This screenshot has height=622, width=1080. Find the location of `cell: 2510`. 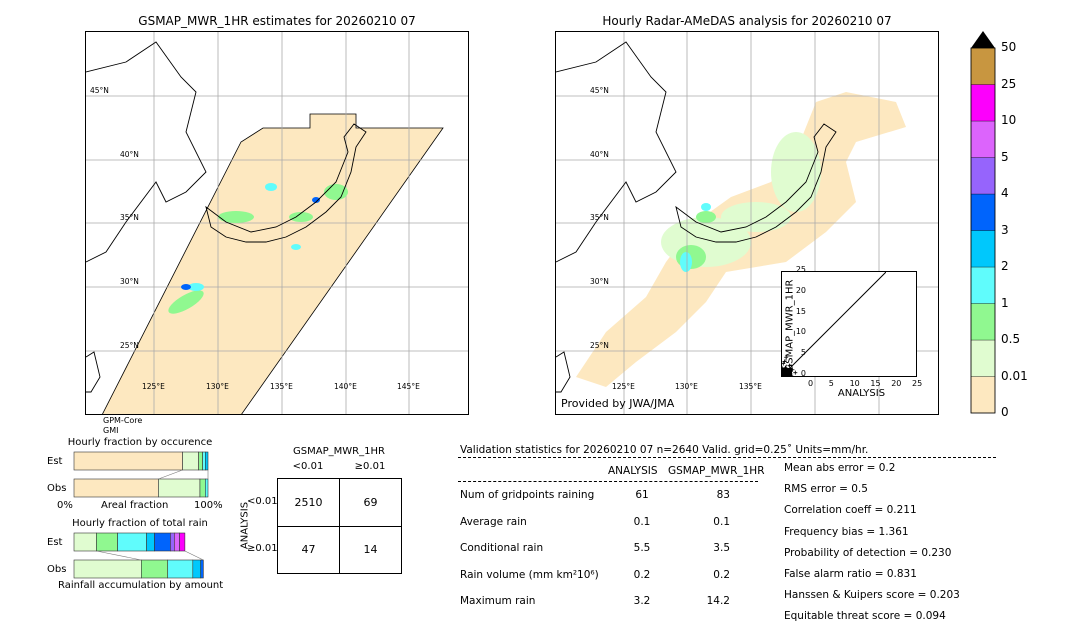

cell: 2510 is located at coordinates (308, 502).